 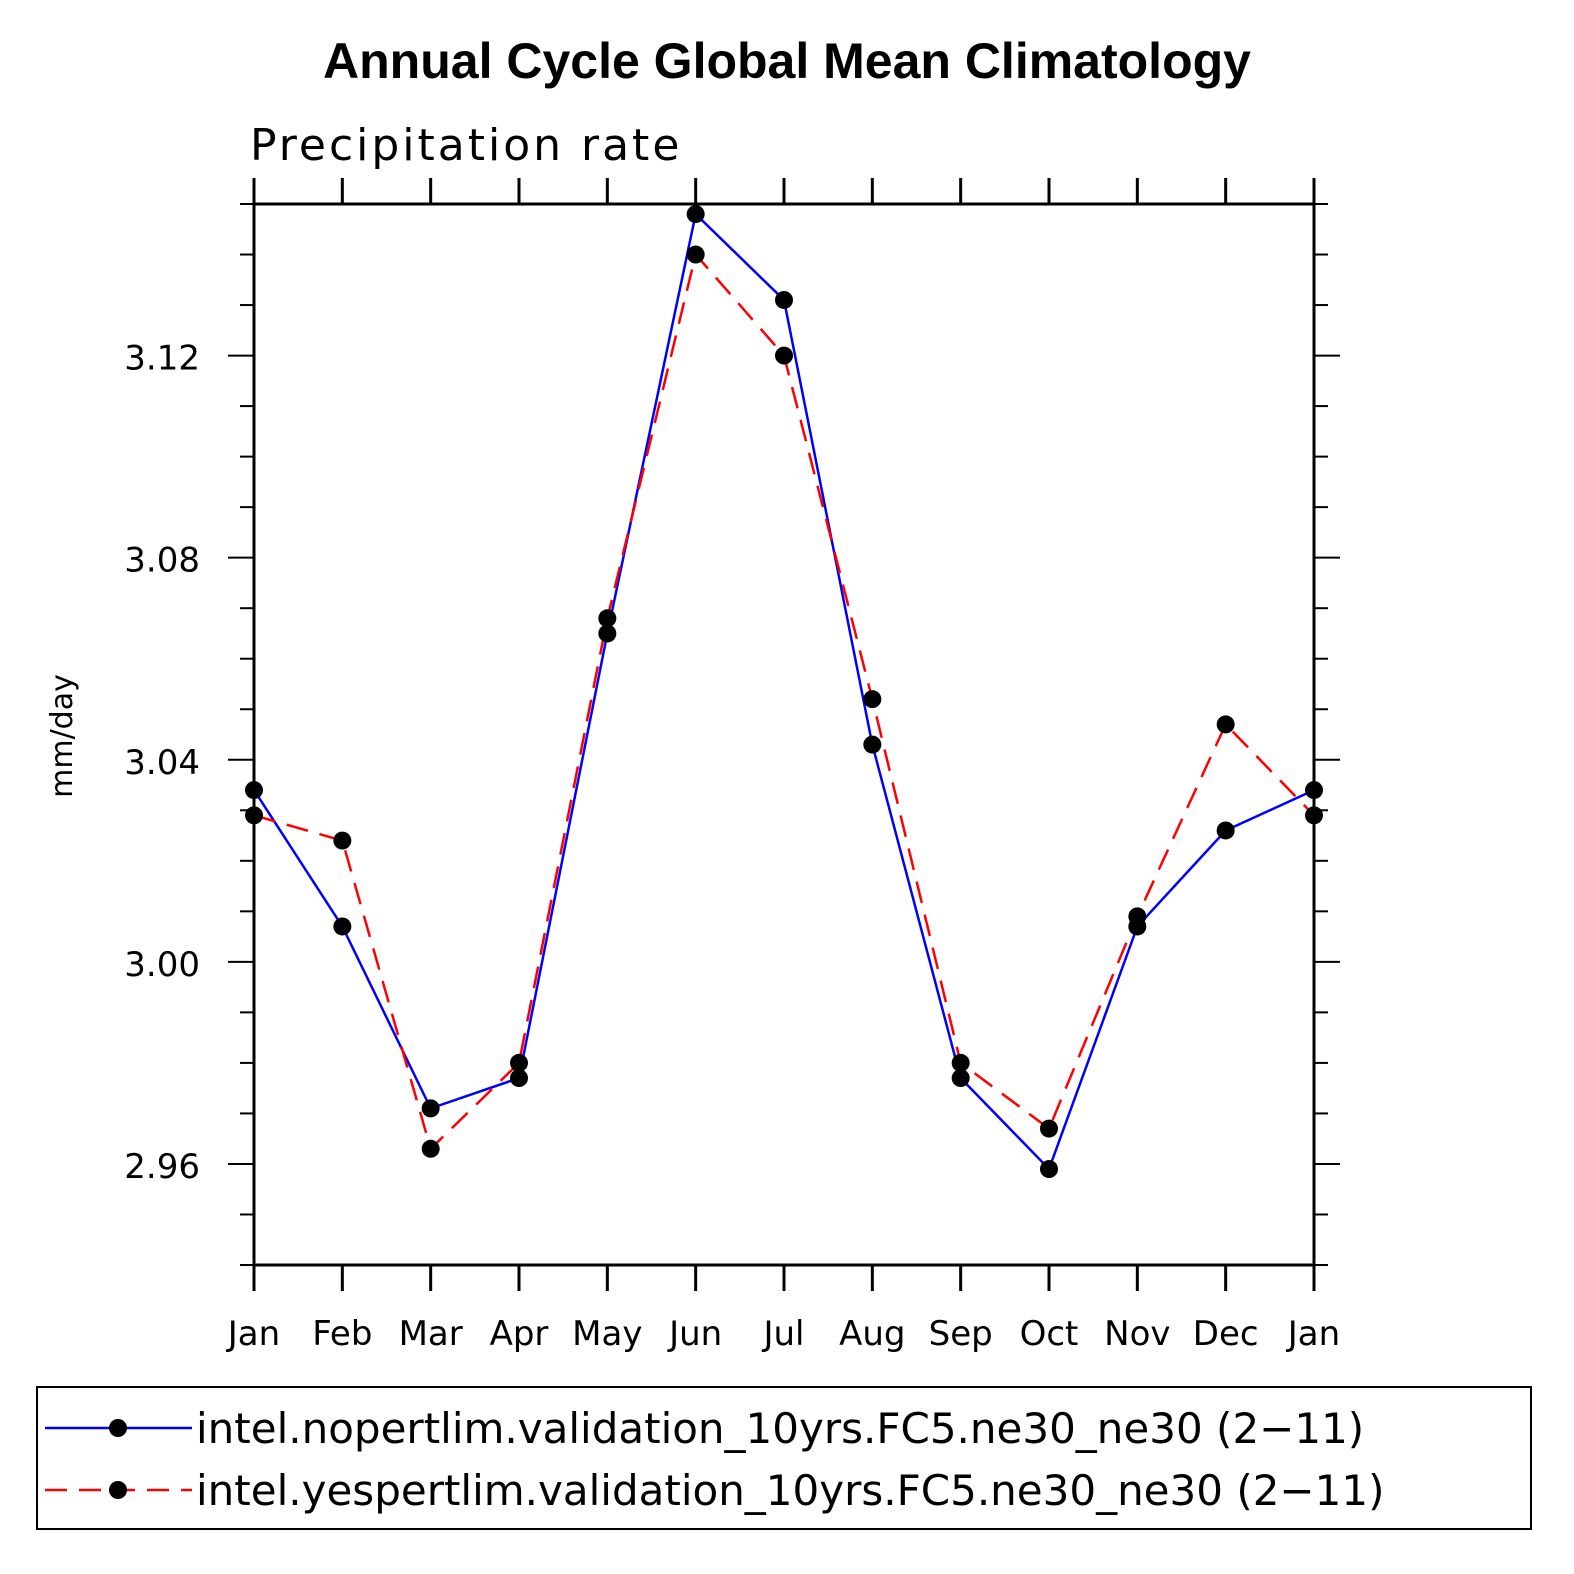 What do you see at coordinates (162, 1167) in the screenshot?
I see `y-tick-label: 2.96` at bounding box center [162, 1167].